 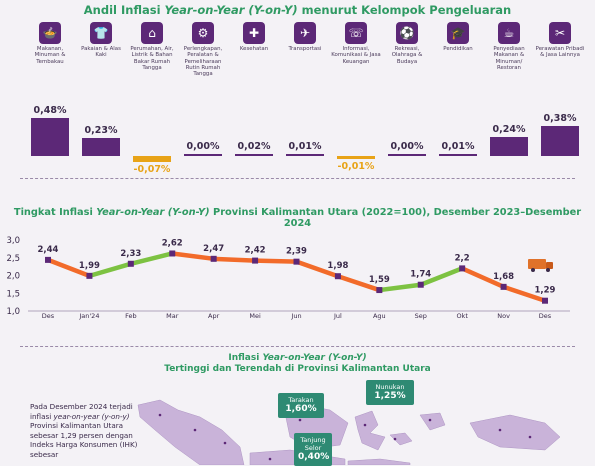 I want to click on data-label: 2,2, so click(x=462, y=258).